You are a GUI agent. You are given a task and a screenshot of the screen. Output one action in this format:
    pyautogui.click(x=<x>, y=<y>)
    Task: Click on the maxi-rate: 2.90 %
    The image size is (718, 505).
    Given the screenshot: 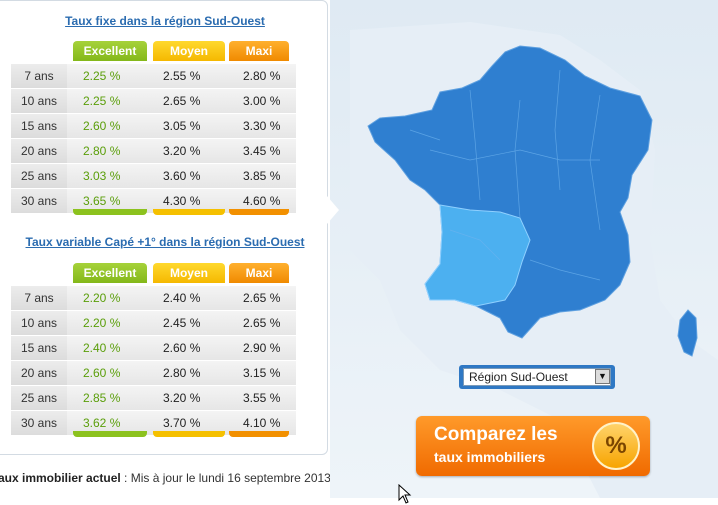 What is the action you would take?
    pyautogui.click(x=262, y=348)
    